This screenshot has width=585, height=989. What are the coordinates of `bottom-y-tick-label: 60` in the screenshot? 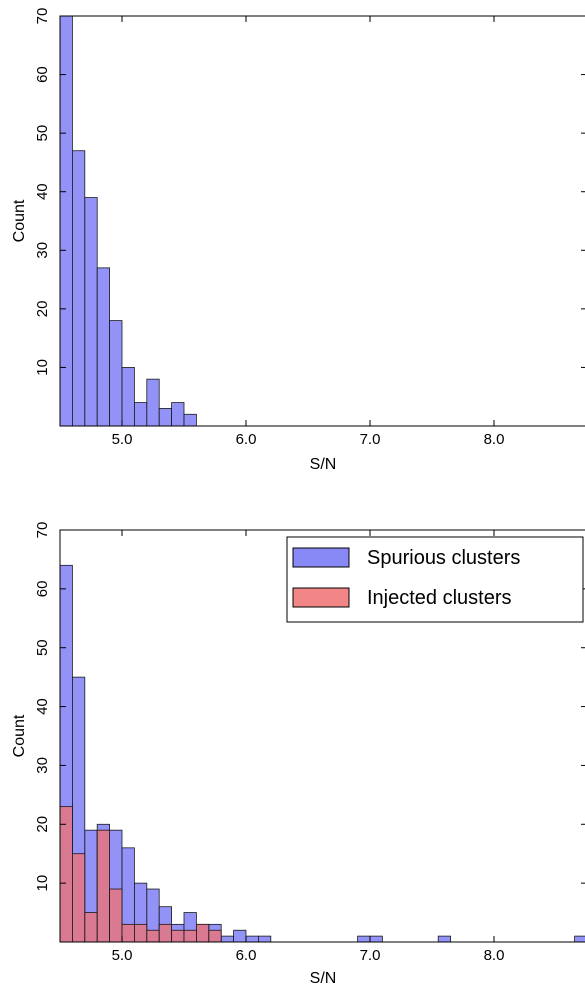 It's located at (42, 589).